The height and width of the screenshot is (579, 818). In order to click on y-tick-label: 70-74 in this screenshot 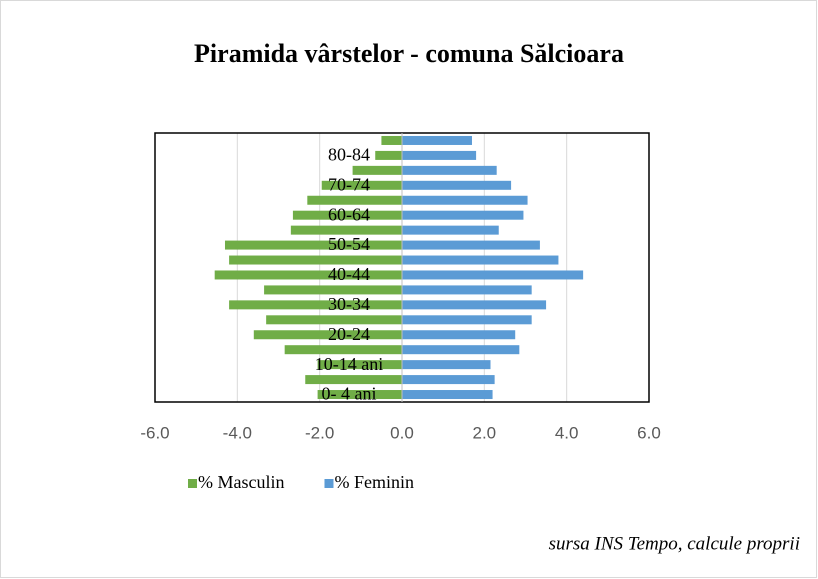, I will do `click(349, 184)`.